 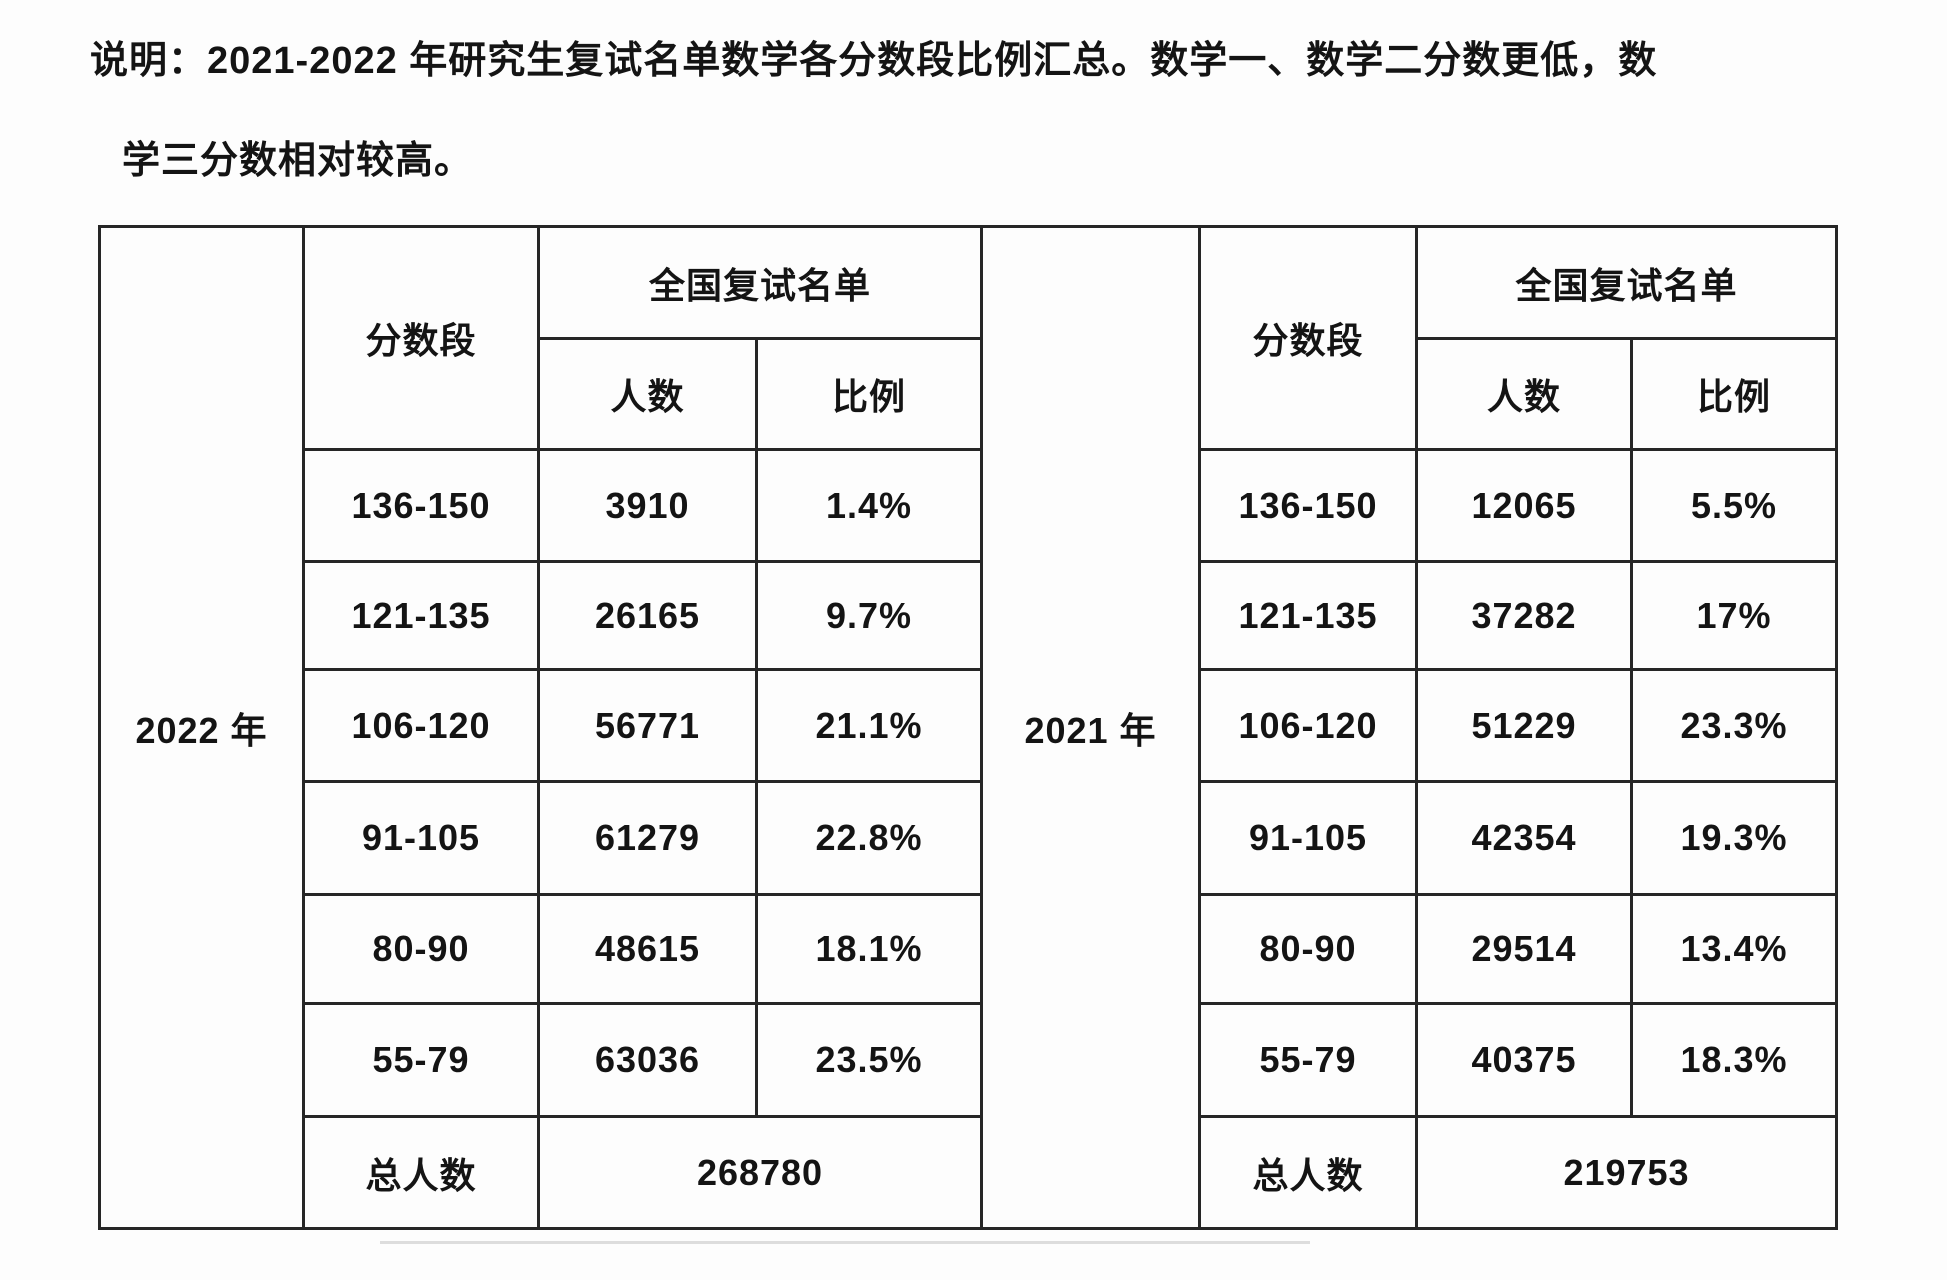 What do you see at coordinates (869, 615) in the screenshot?
I see `ratio-cell: 9.7%` at bounding box center [869, 615].